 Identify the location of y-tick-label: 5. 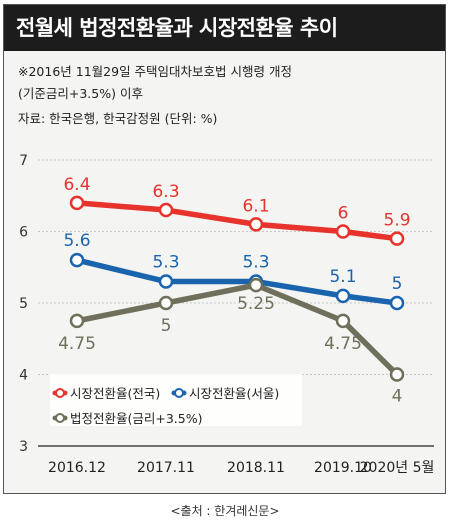
(23, 304).